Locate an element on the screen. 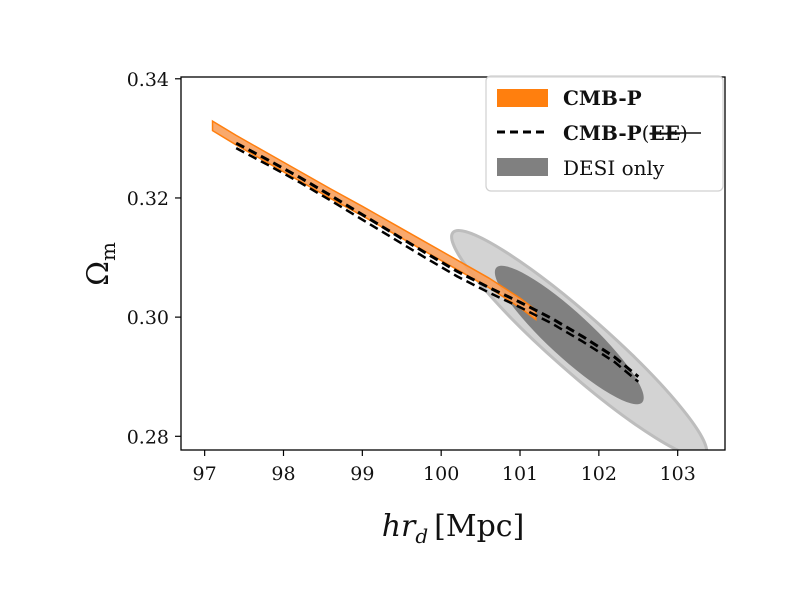  legend-label-cmb-p: CMB-P is located at coordinates (602, 98).